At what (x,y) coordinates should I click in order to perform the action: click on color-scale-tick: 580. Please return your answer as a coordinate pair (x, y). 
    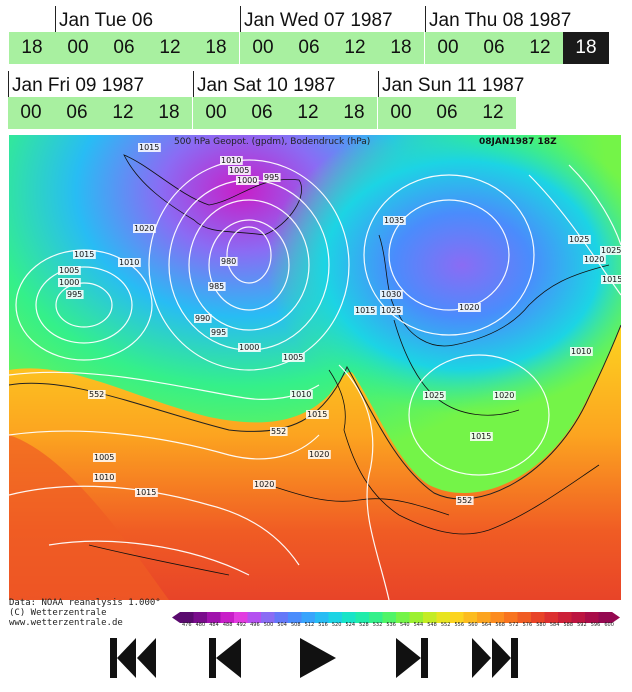
    Looking at the image, I should click on (541, 625).